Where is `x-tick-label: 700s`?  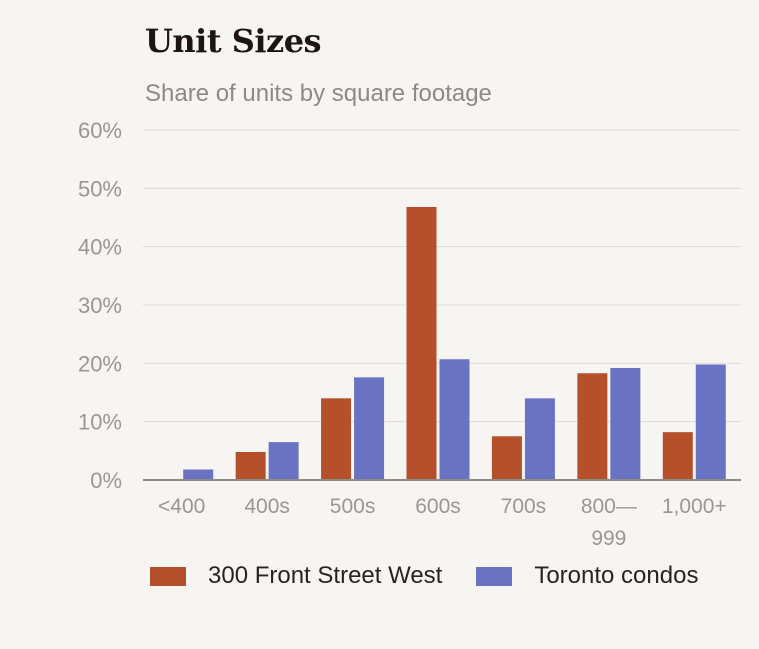 x-tick-label: 700s is located at coordinates (524, 506).